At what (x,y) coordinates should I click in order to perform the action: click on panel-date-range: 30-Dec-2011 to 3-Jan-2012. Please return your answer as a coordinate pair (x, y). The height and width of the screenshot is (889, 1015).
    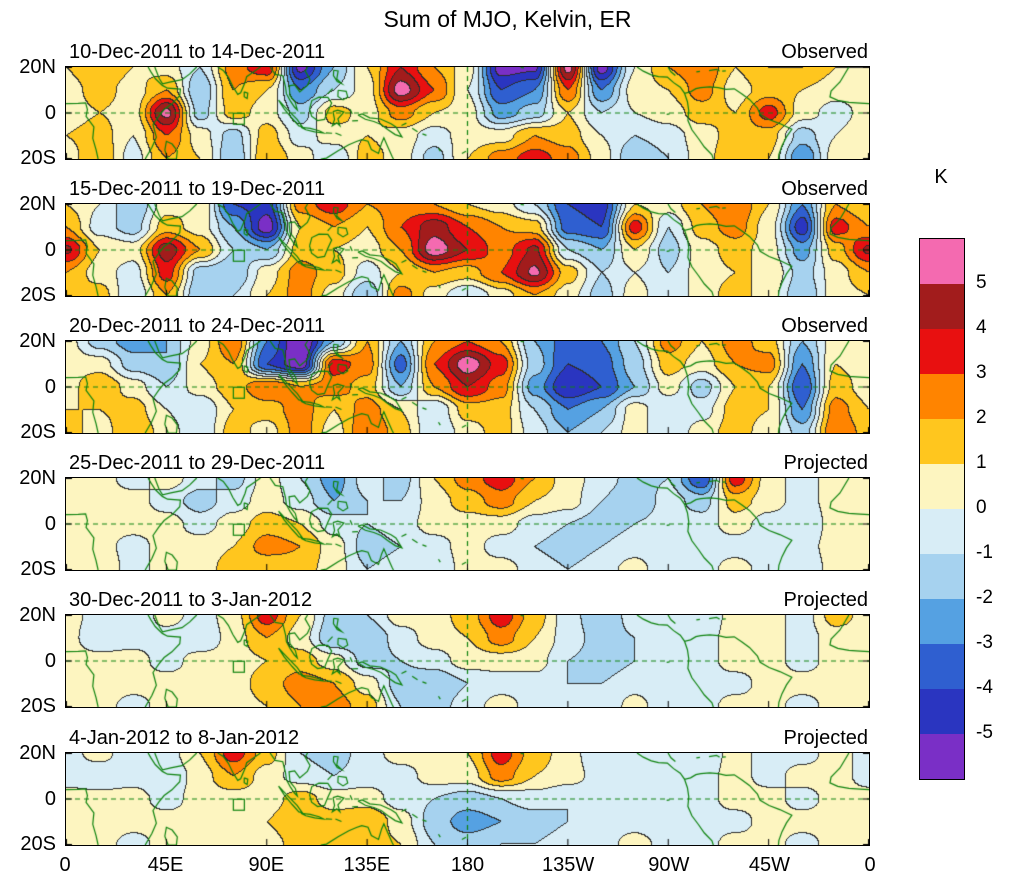
    Looking at the image, I should click on (191, 600).